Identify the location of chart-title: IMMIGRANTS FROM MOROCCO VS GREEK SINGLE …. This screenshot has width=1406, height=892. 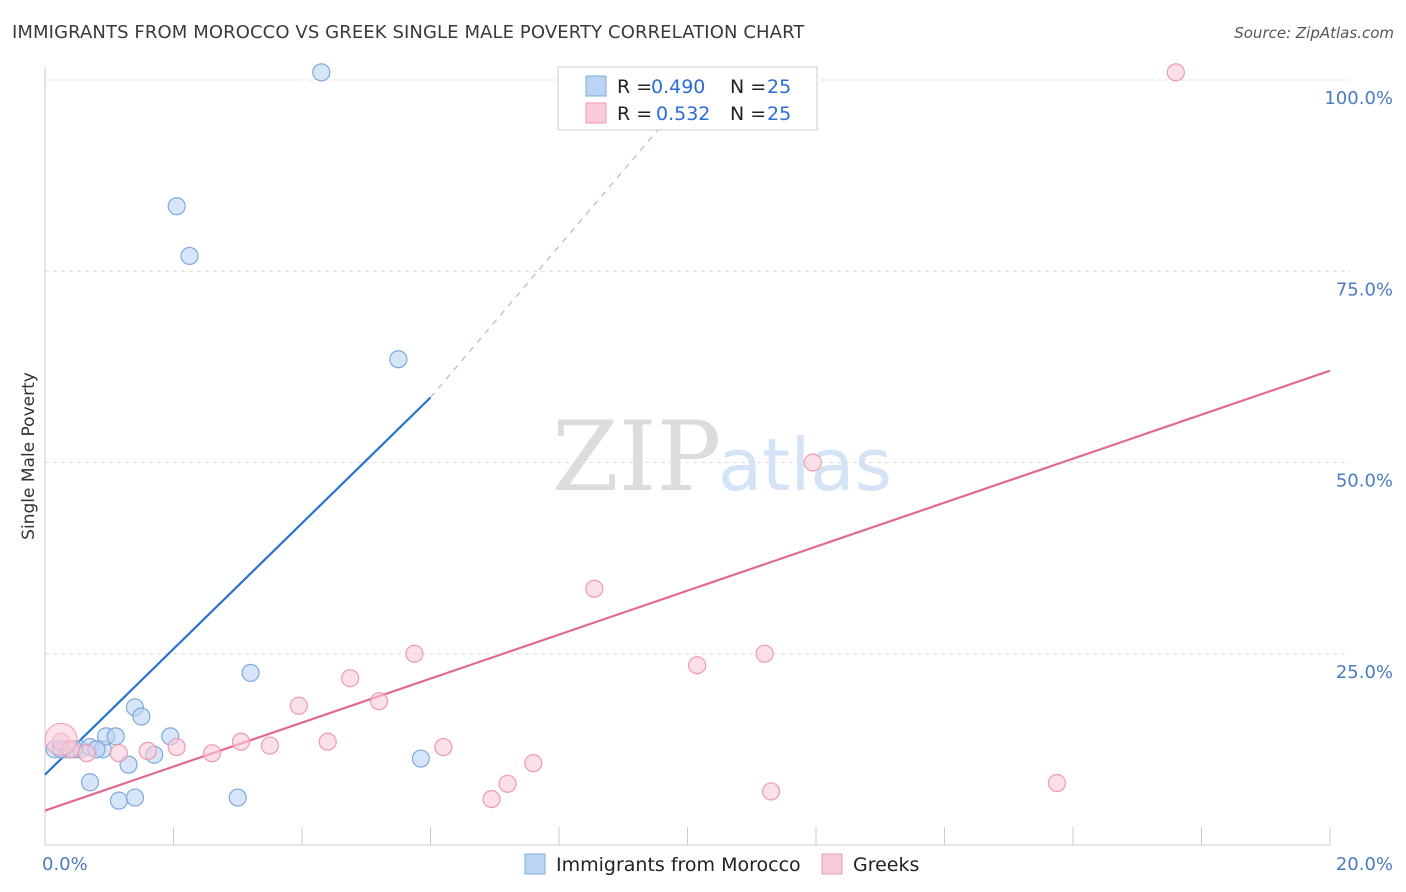
(408, 32).